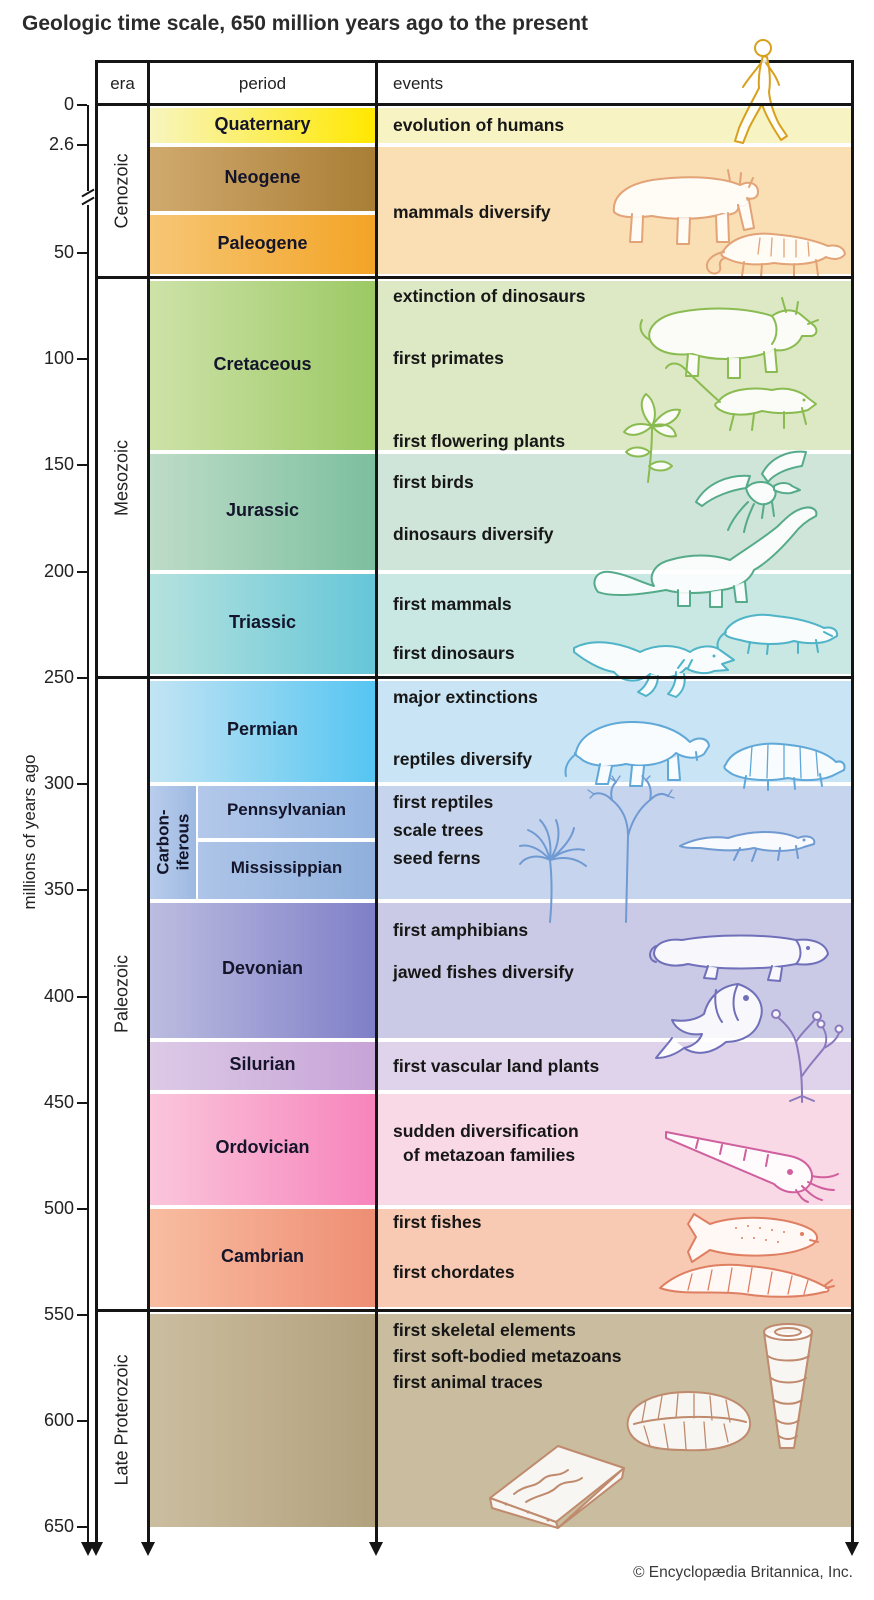 This screenshot has height=1600, width=874. Describe the element at coordinates (58, 1420) in the screenshot. I see `tick-600: 600` at that location.